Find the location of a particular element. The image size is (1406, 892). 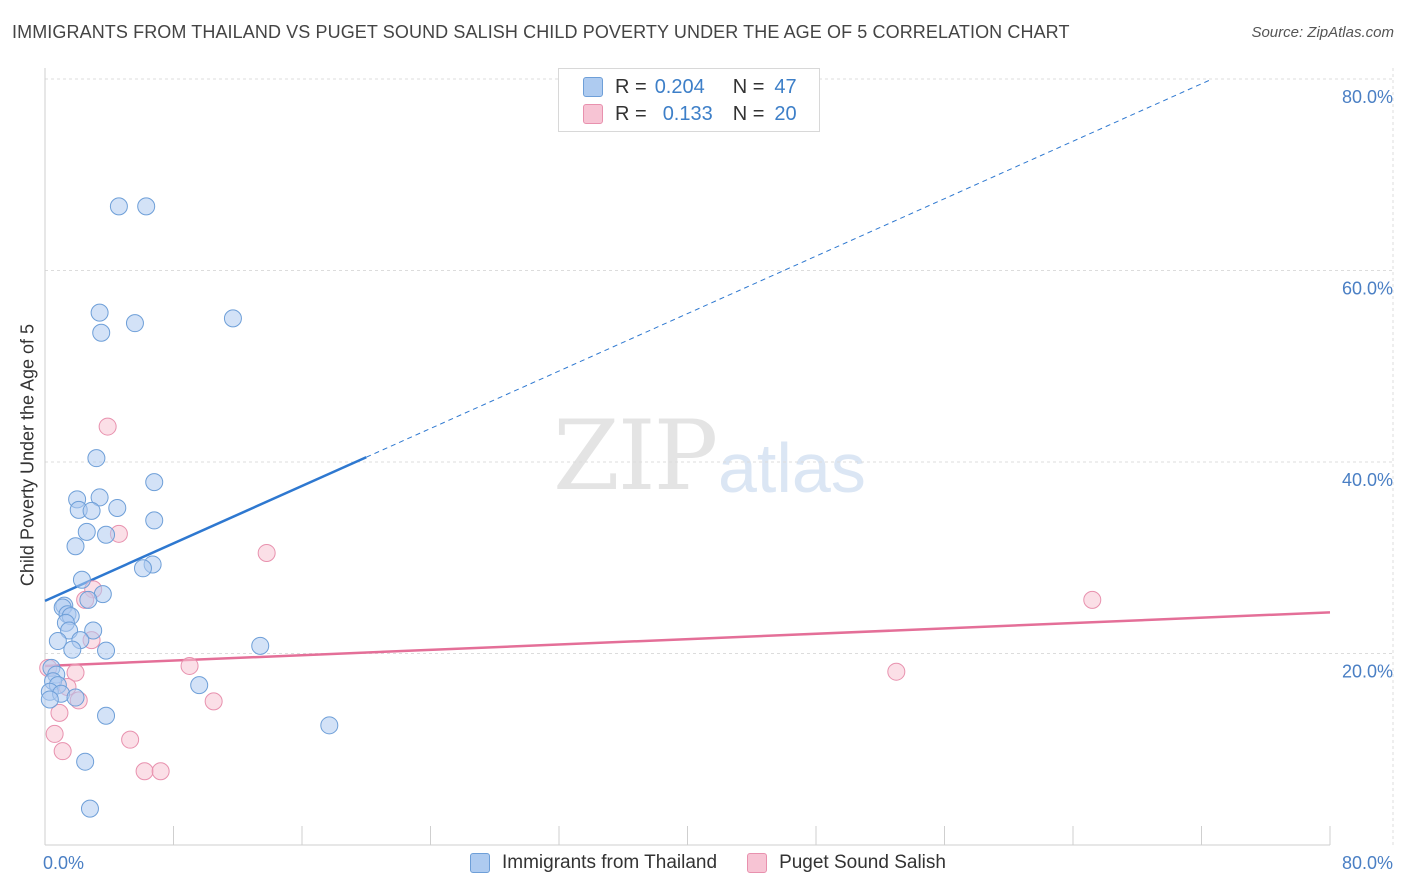

series-swatch-thailand is located at coordinates (480, 863).